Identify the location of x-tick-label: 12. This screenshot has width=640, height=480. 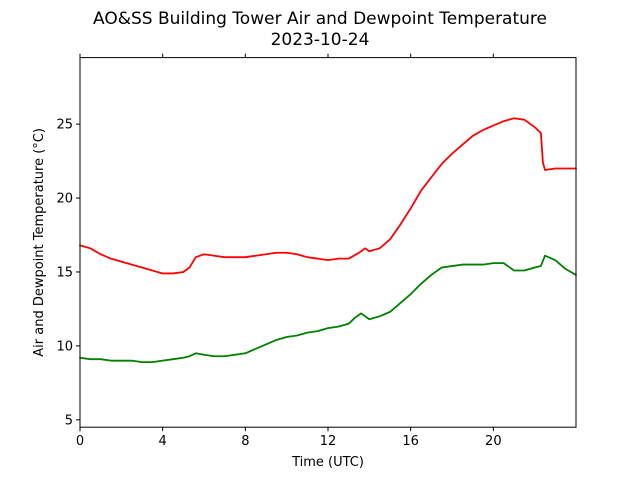
(328, 441).